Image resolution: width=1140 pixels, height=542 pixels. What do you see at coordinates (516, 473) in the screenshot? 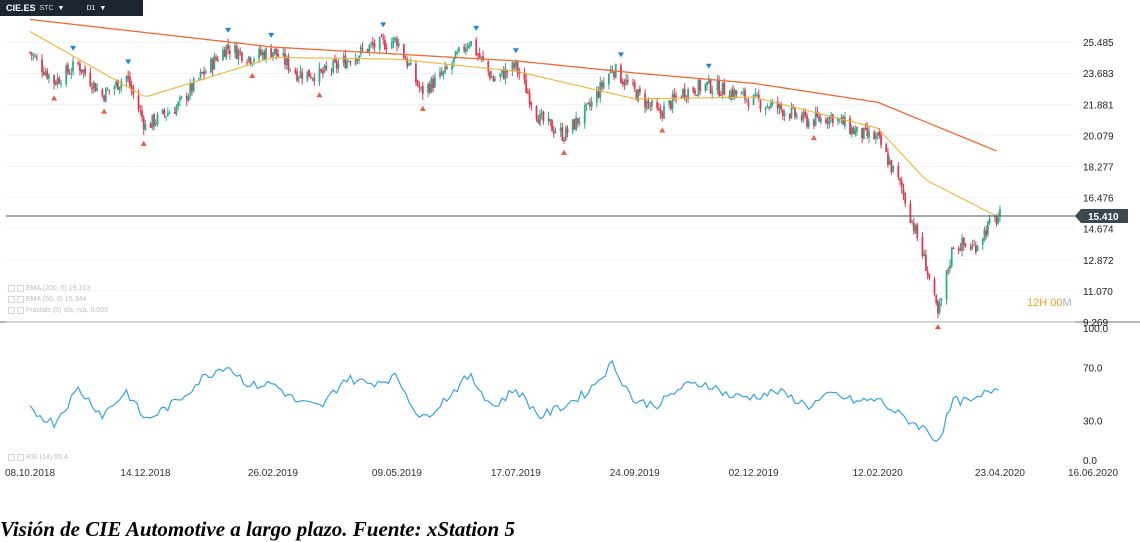
I see `date-tick-label: 17.07.2019` at bounding box center [516, 473].